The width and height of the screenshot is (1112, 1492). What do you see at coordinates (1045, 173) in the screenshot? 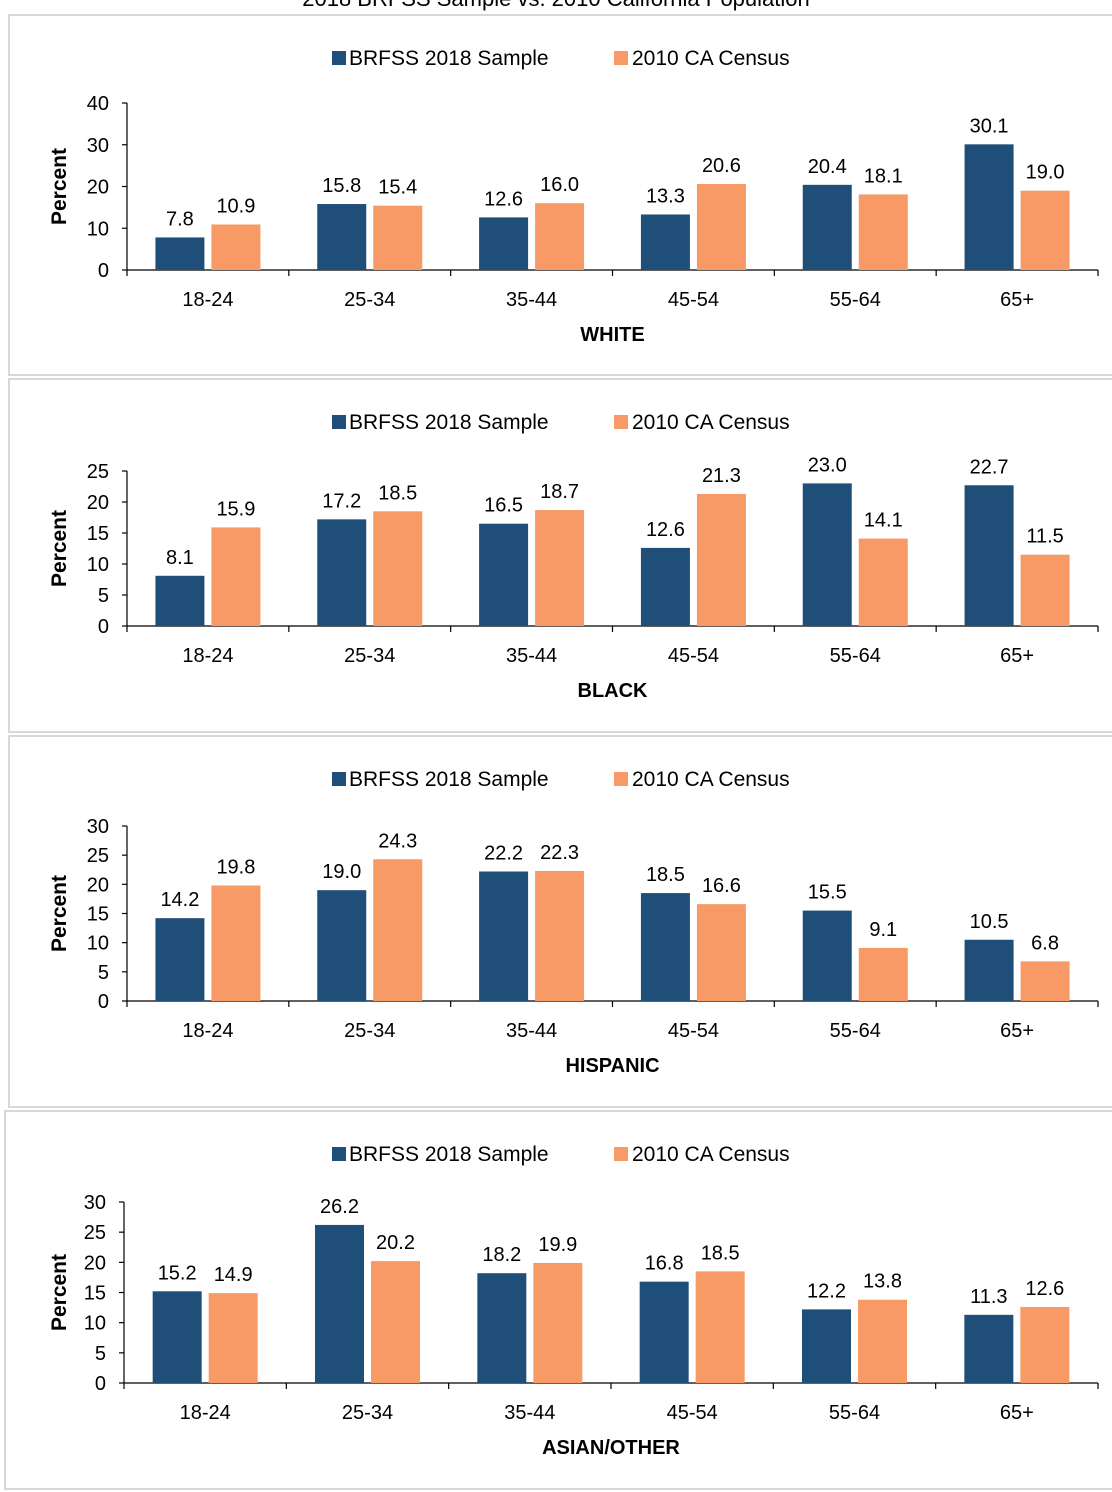
I see `data-label: 19.0` at bounding box center [1045, 173].